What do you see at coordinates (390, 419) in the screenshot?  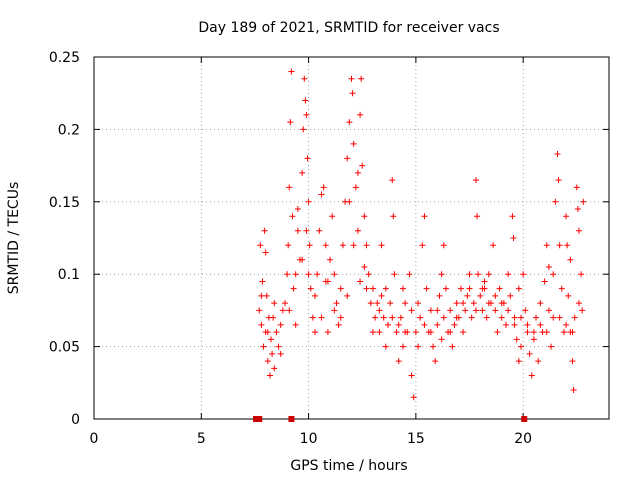 I see `axis-markers` at bounding box center [390, 419].